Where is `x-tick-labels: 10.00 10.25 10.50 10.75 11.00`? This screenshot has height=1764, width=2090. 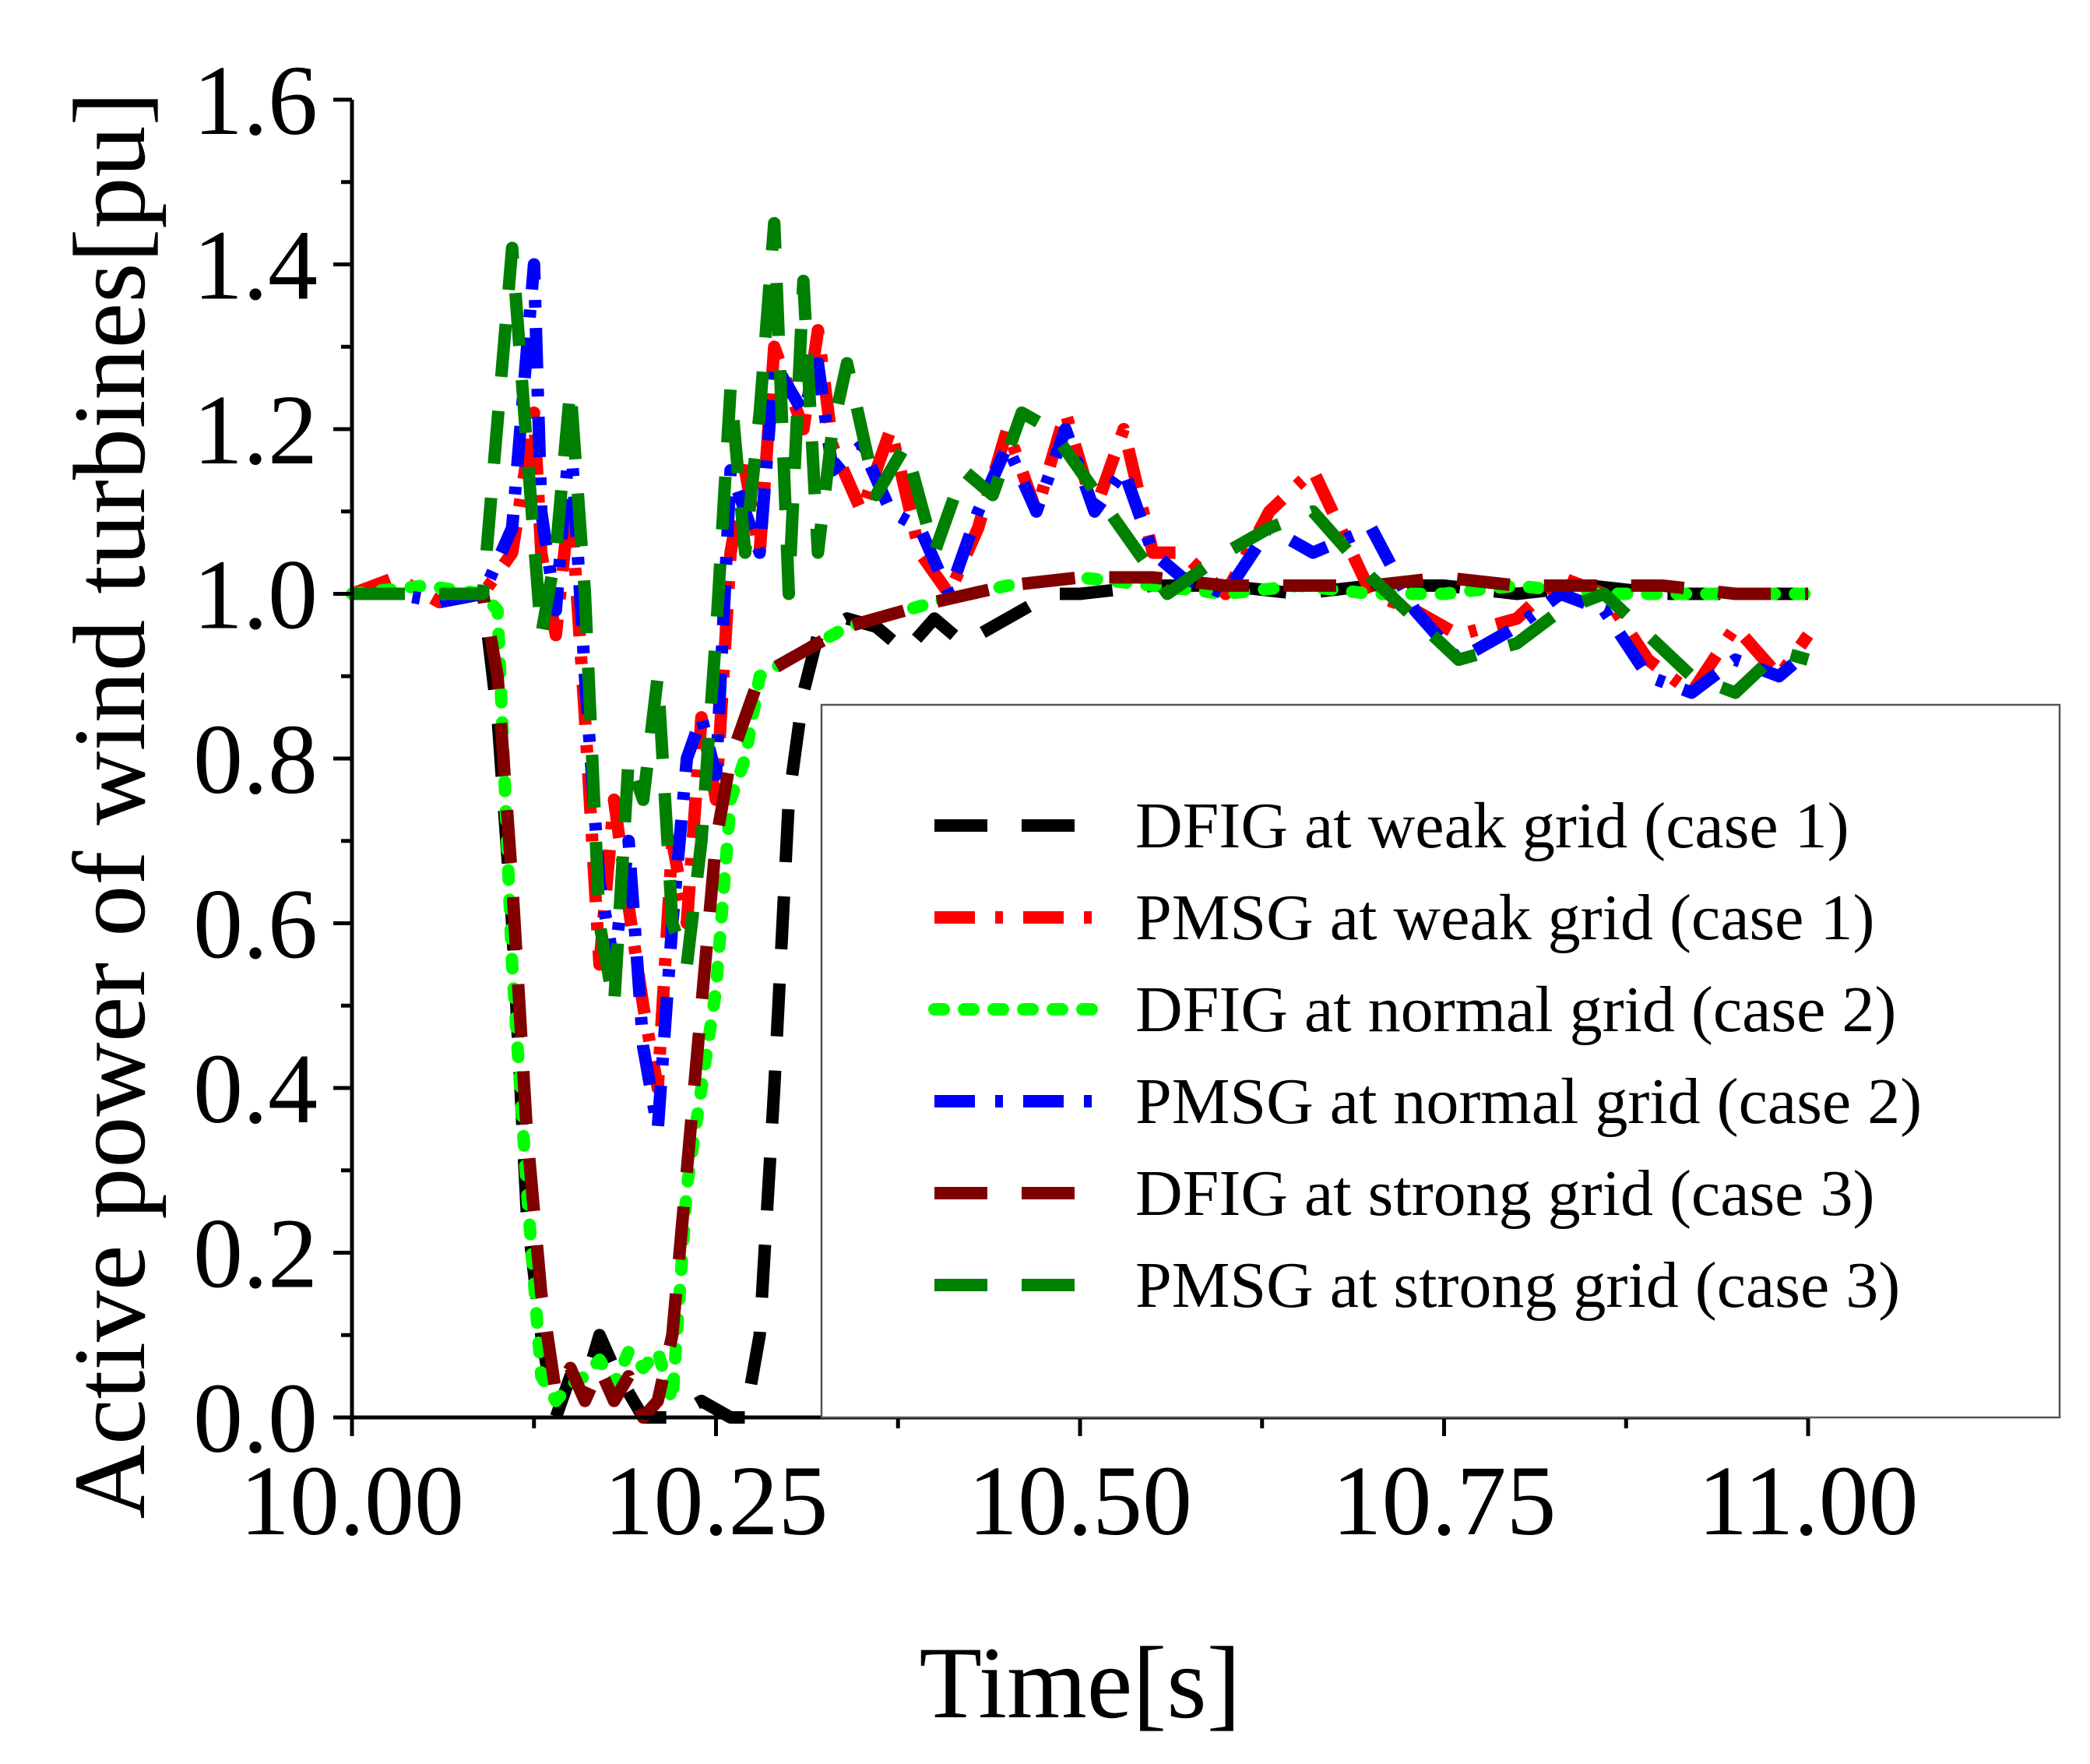
x-tick-labels: 10.00 10.25 10.50 10.75 11.00 is located at coordinates (1079, 1500).